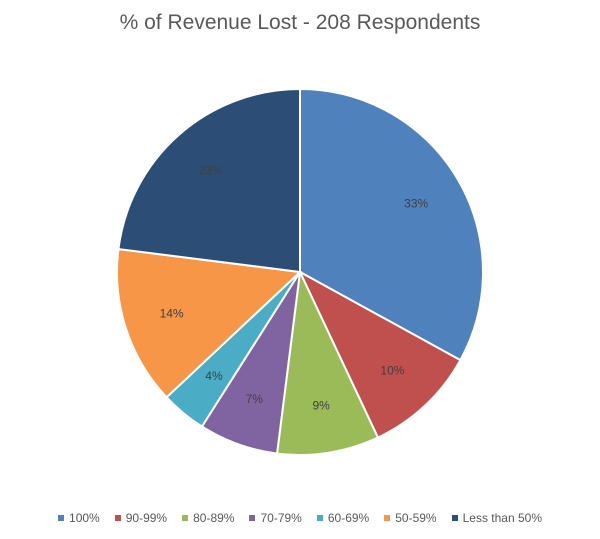  I want to click on legend-label: 70-79%, so click(281, 518).